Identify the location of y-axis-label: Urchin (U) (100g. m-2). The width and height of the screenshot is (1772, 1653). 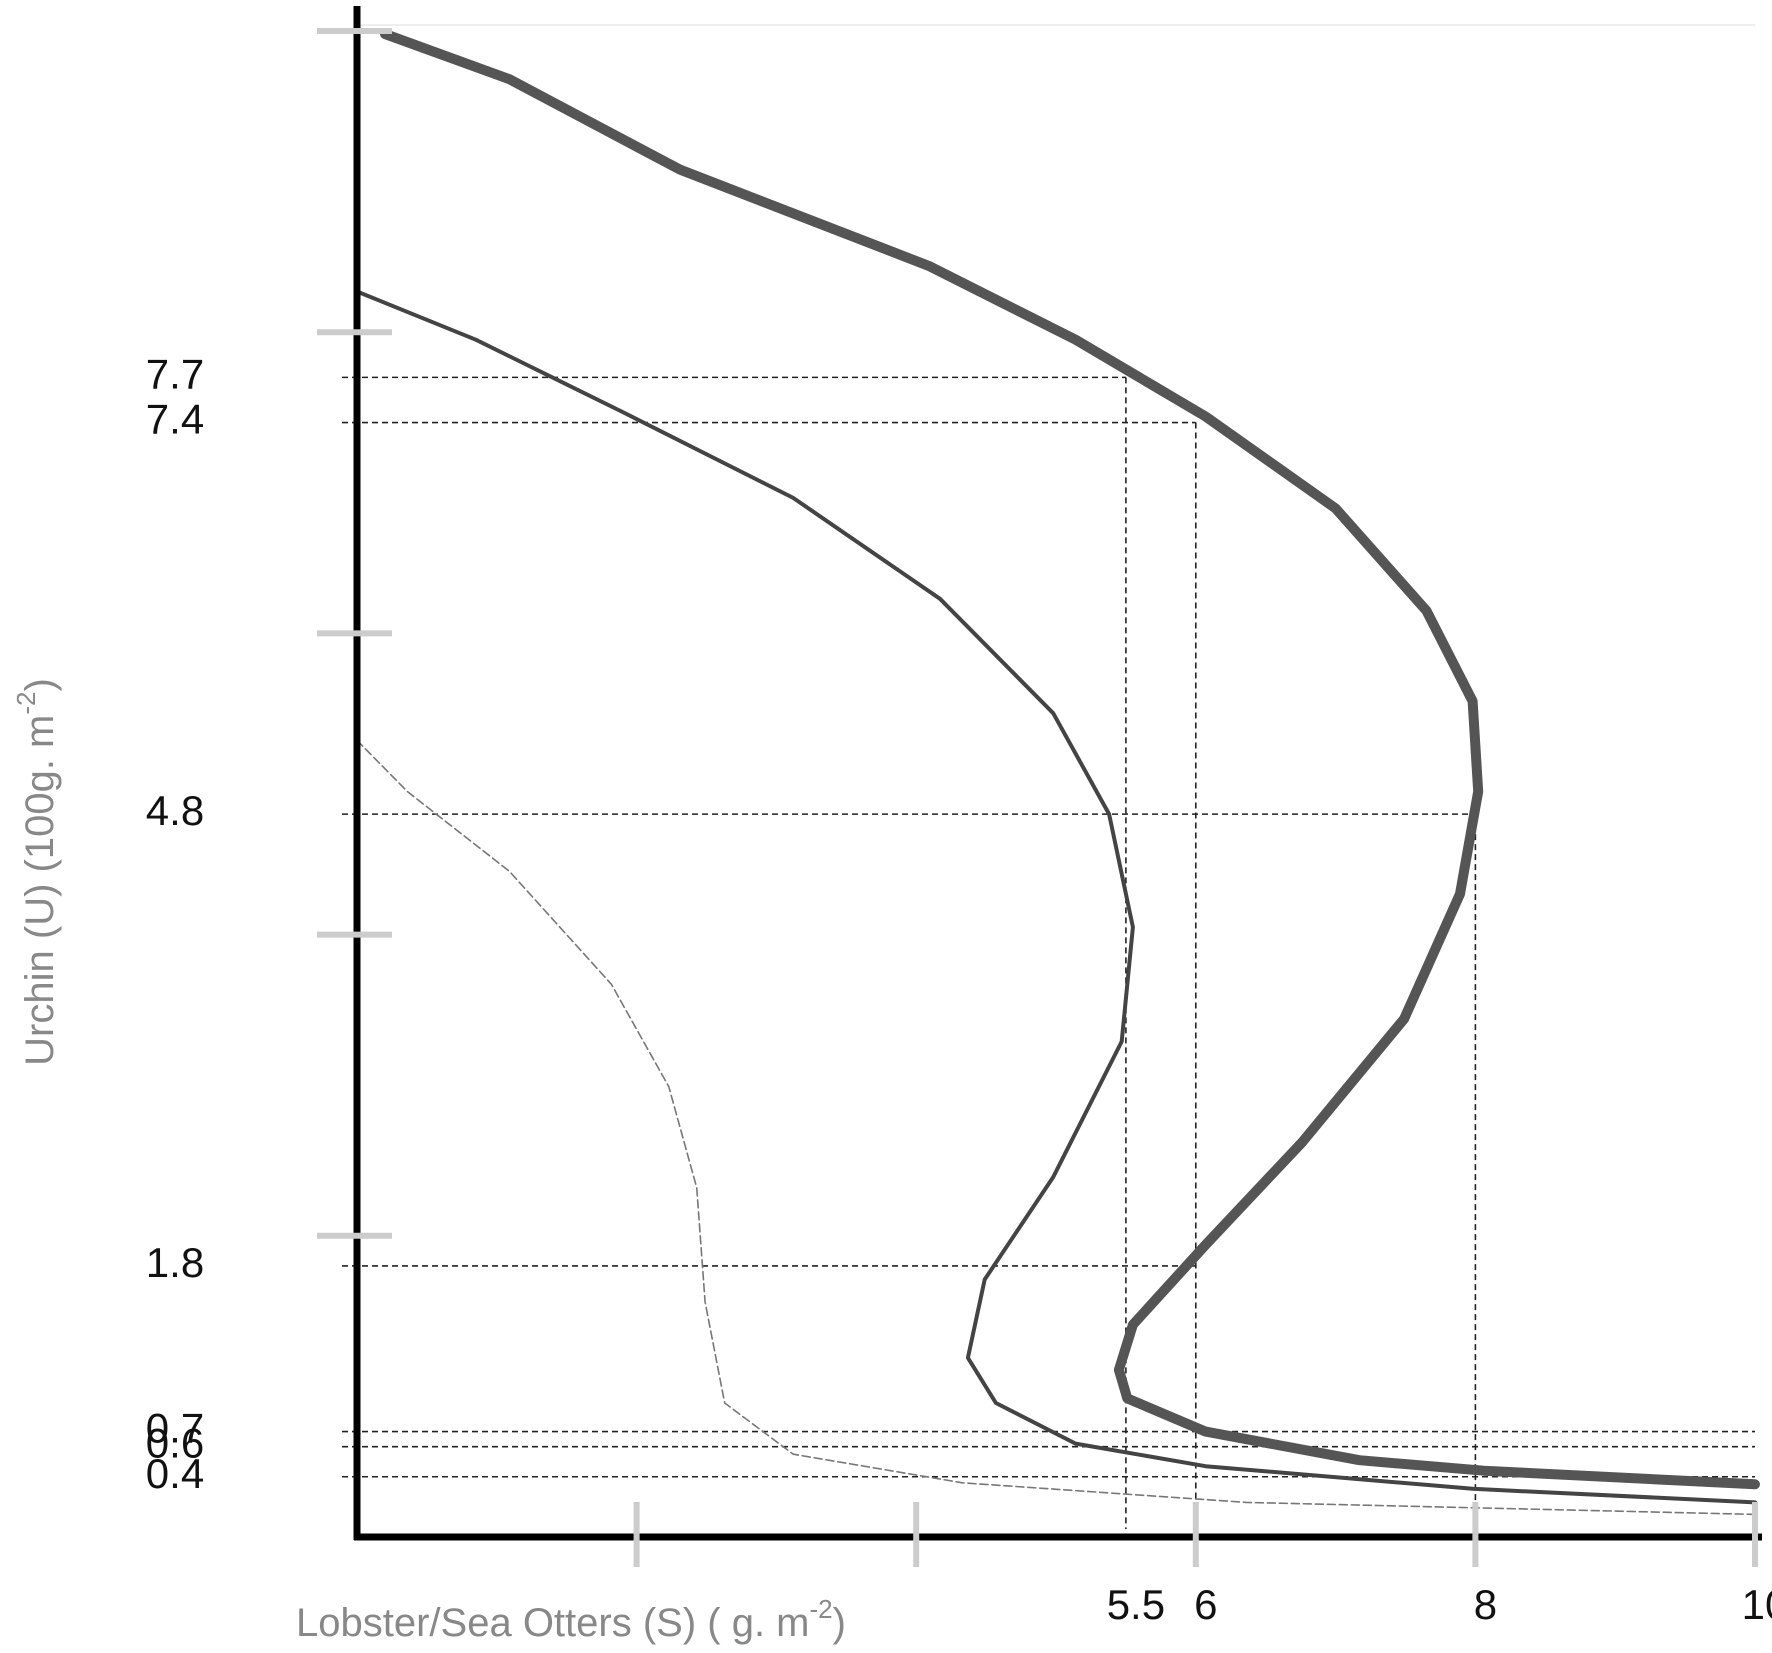
(36, 872).